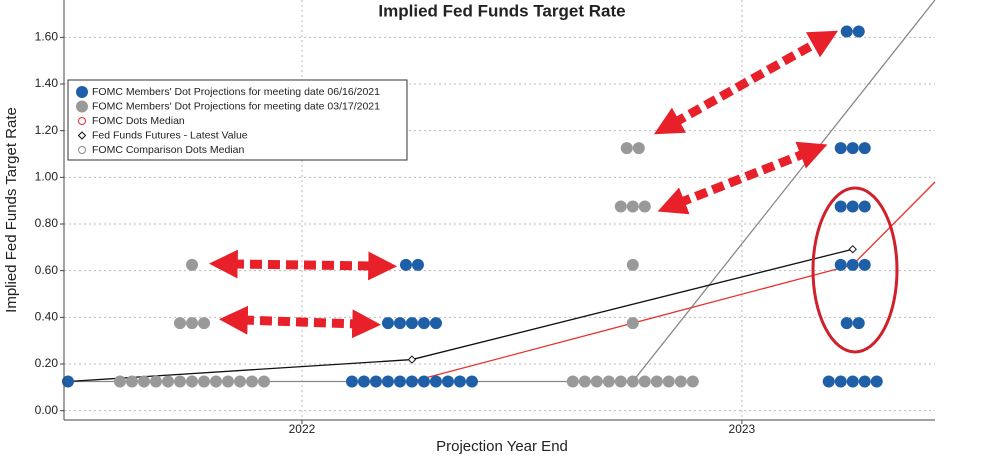 This screenshot has height=461, width=983. I want to click on y-tick-label: 0.60, so click(47, 270).